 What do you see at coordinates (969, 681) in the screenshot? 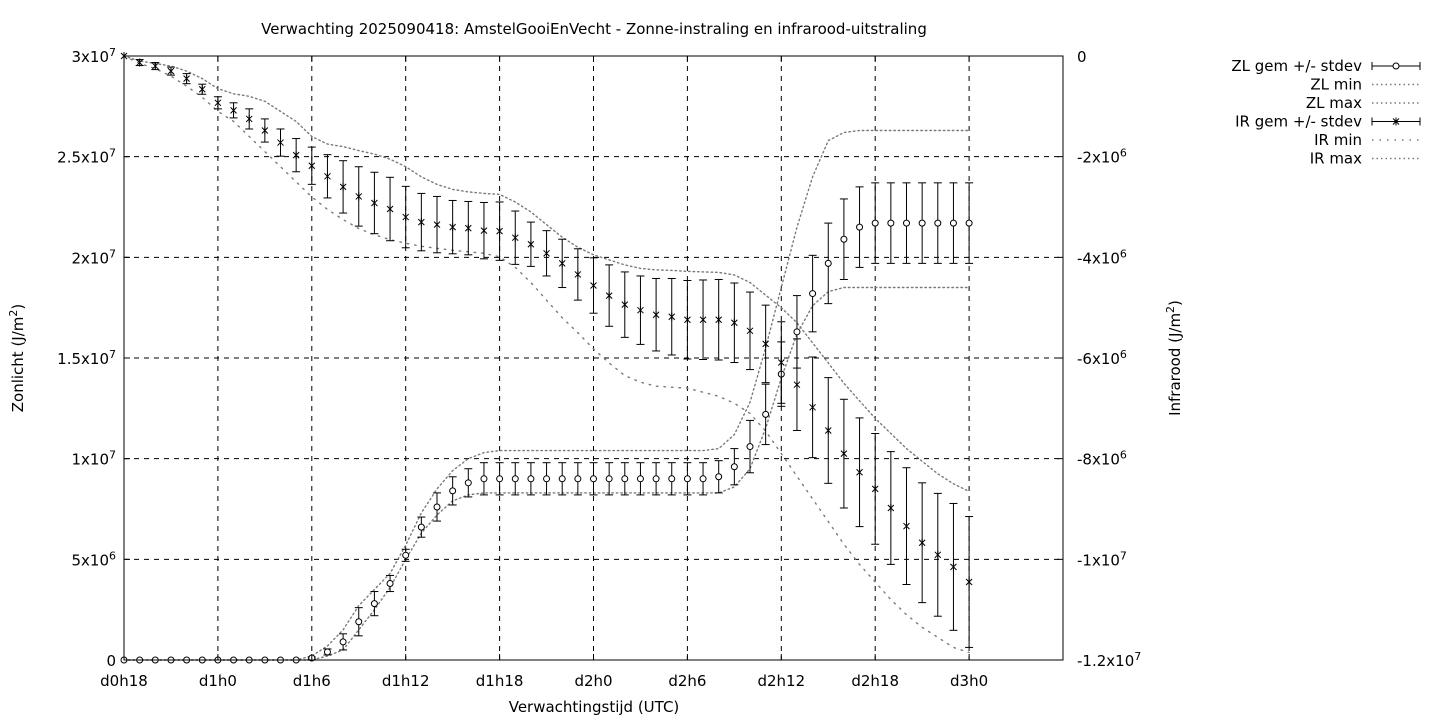
I see `x-tick-label: d3h0` at bounding box center [969, 681].